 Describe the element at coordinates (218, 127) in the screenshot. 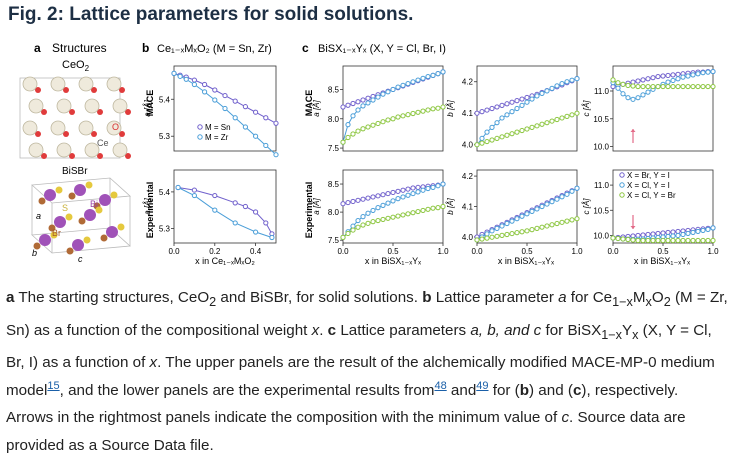

I see `legend-label: M = Sn` at that location.